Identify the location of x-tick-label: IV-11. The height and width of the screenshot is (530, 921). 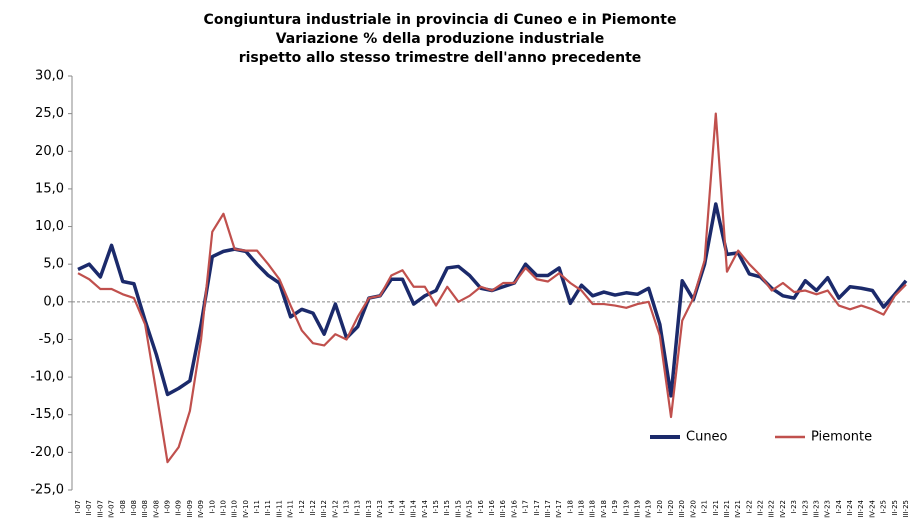
(291, 509).